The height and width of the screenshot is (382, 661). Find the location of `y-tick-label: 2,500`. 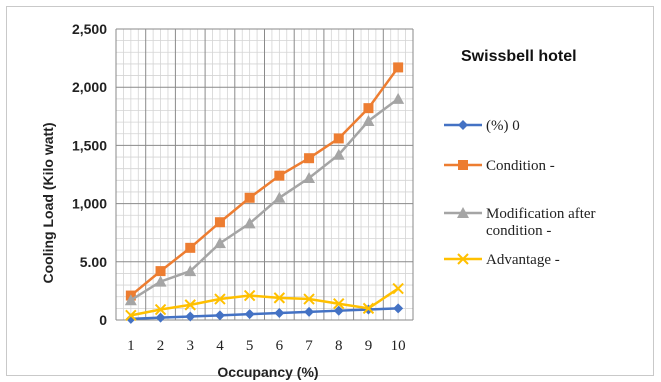

y-tick-label: 2,500 is located at coordinates (89, 29).